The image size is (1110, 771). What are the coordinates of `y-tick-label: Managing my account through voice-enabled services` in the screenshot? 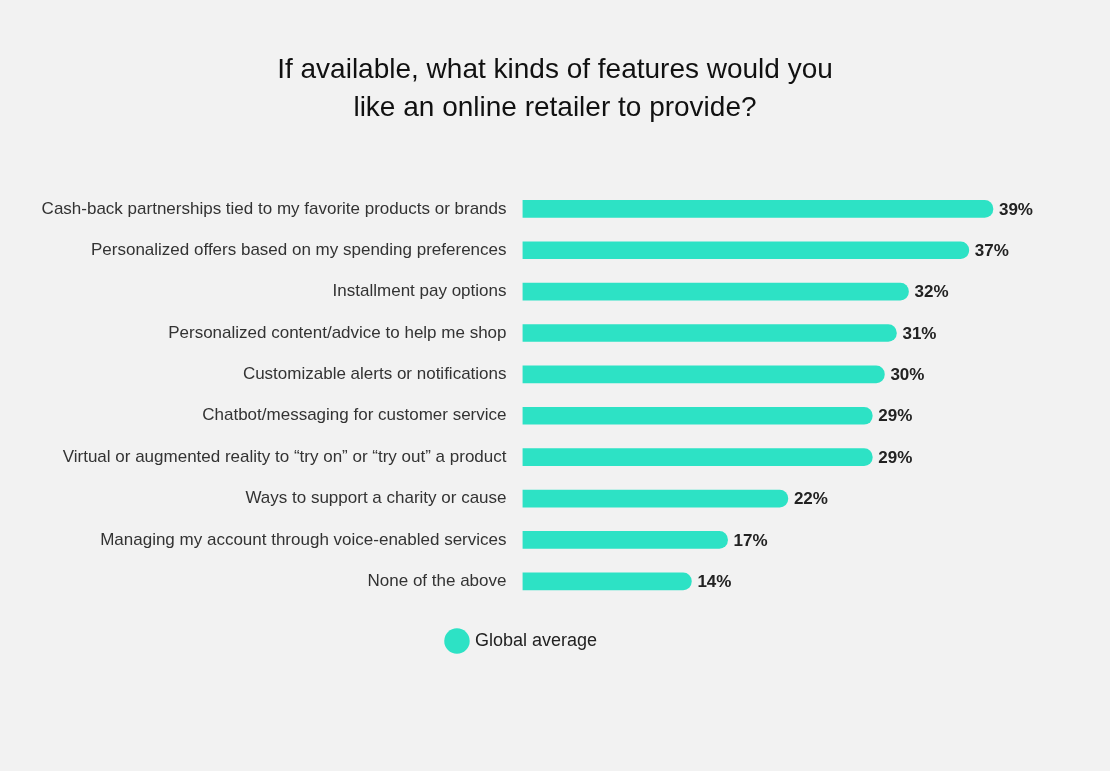 It's located at (303, 539).